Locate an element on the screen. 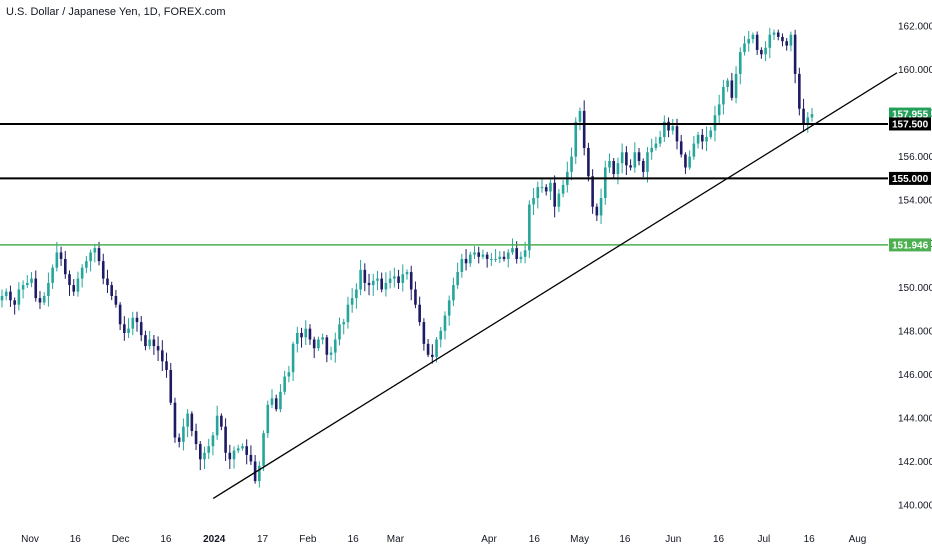 The height and width of the screenshot is (550, 932). y-tick-label: 142.000 is located at coordinates (915, 462).